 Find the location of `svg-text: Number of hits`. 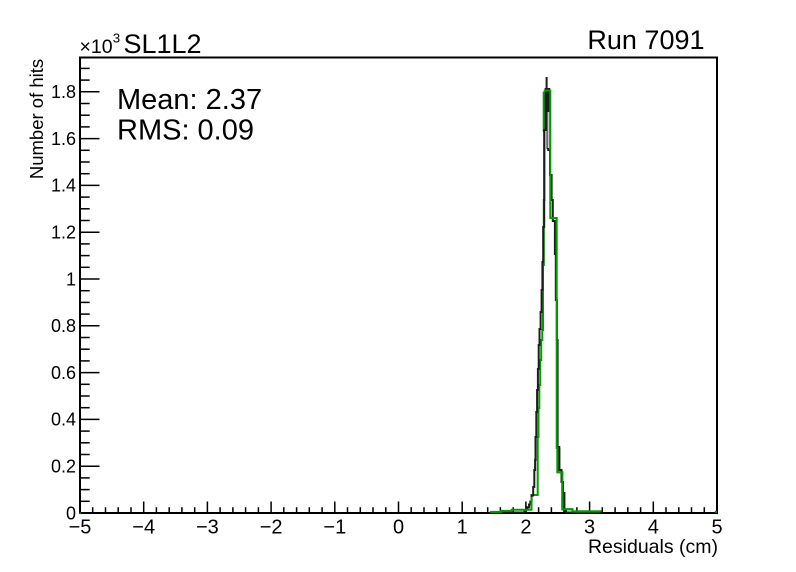

svg-text: Number of hits is located at coordinates (36, 119).